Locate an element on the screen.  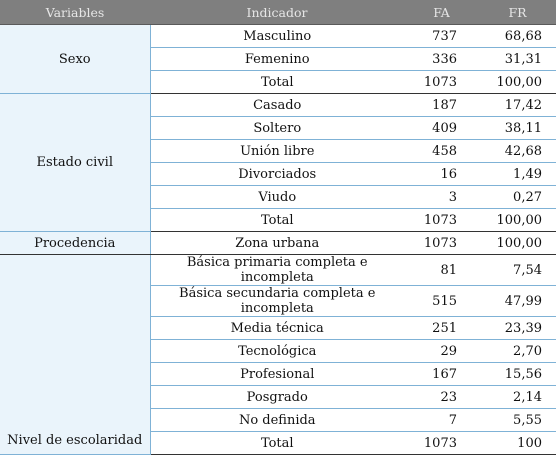
table-row: Procedencia Zona urbana 1073 100,00 is located at coordinates (278, 243).